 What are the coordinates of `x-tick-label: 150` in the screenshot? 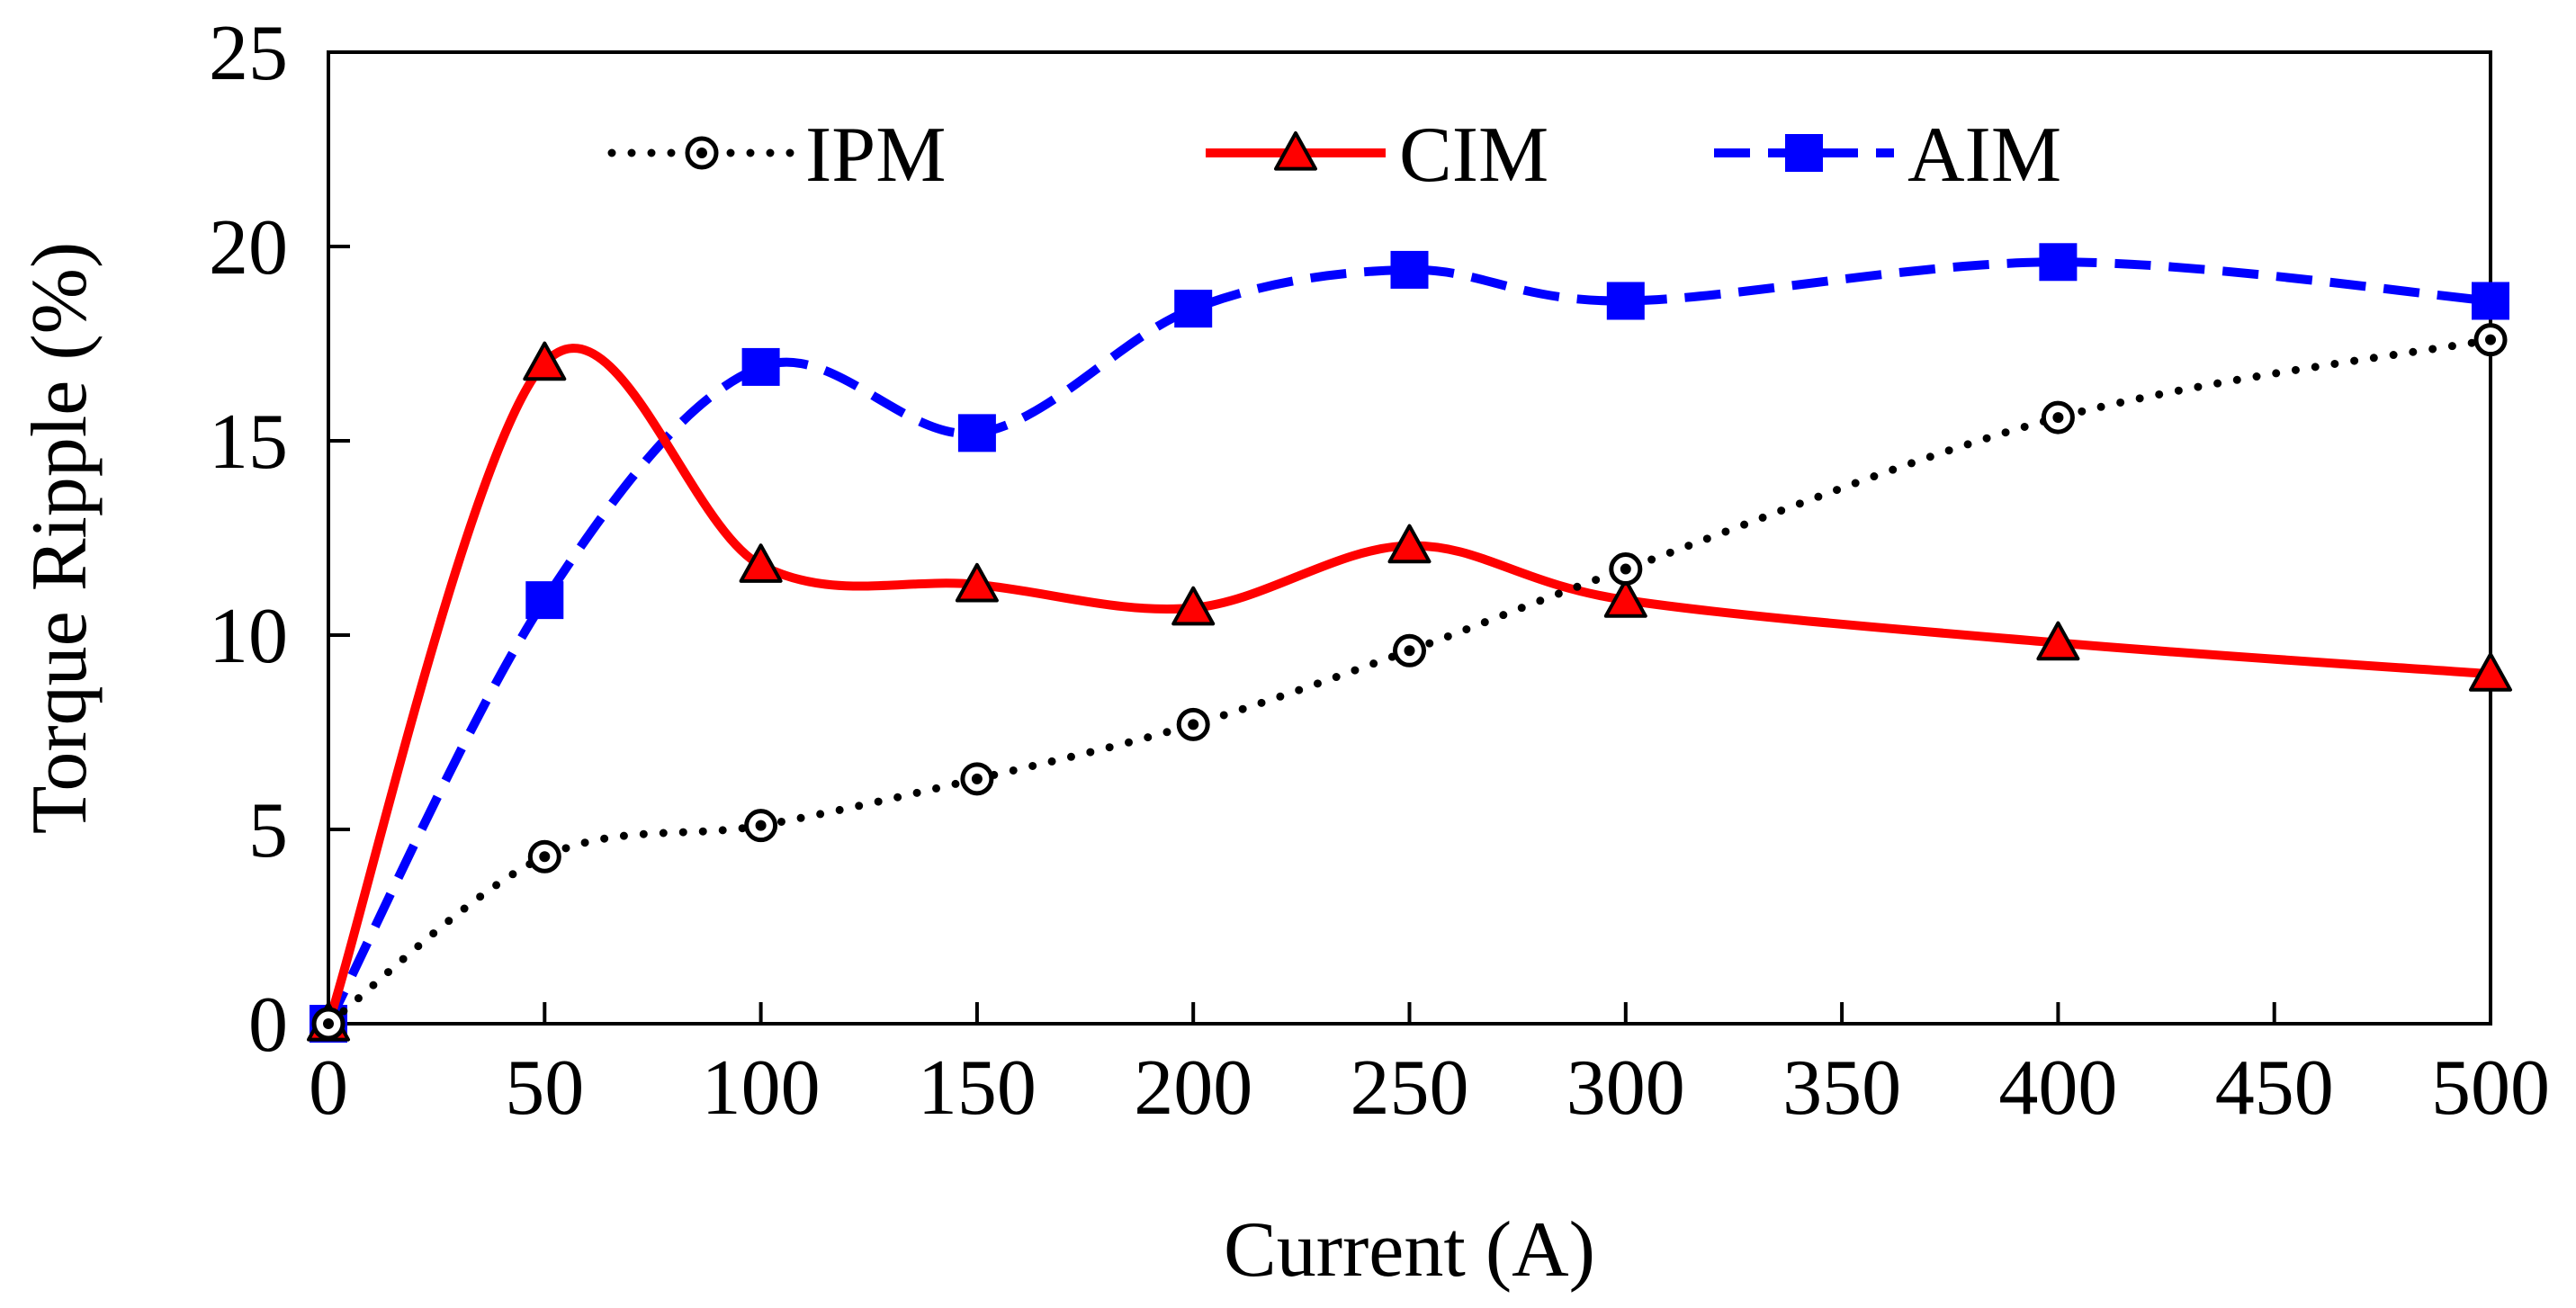 It's located at (977, 1088).